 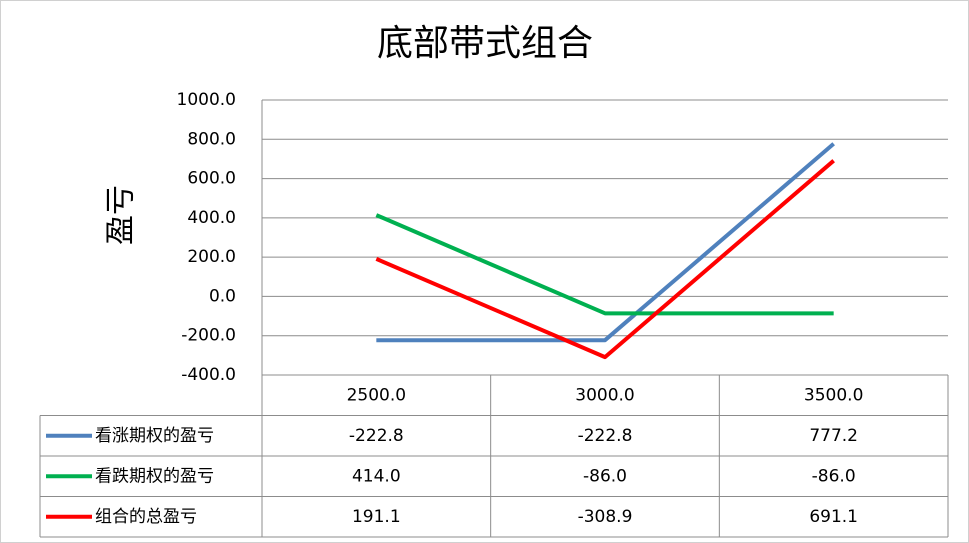 What do you see at coordinates (211, 218) in the screenshot?
I see `y-tick-label: 400.0` at bounding box center [211, 218].